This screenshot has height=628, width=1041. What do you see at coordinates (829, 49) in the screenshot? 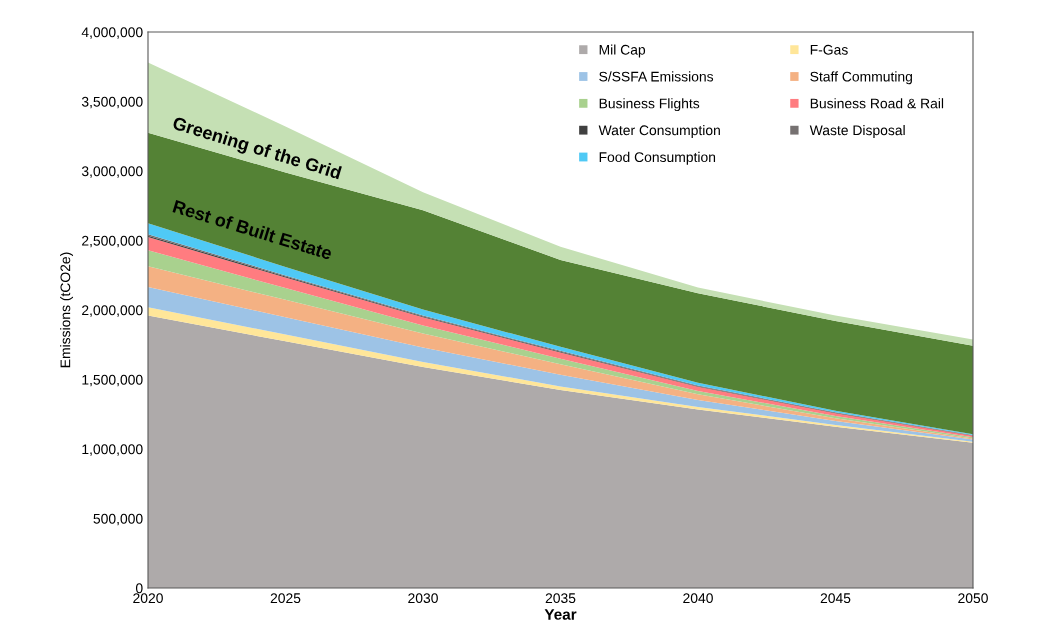
I see `legend-label: F-Gas` at bounding box center [829, 49].